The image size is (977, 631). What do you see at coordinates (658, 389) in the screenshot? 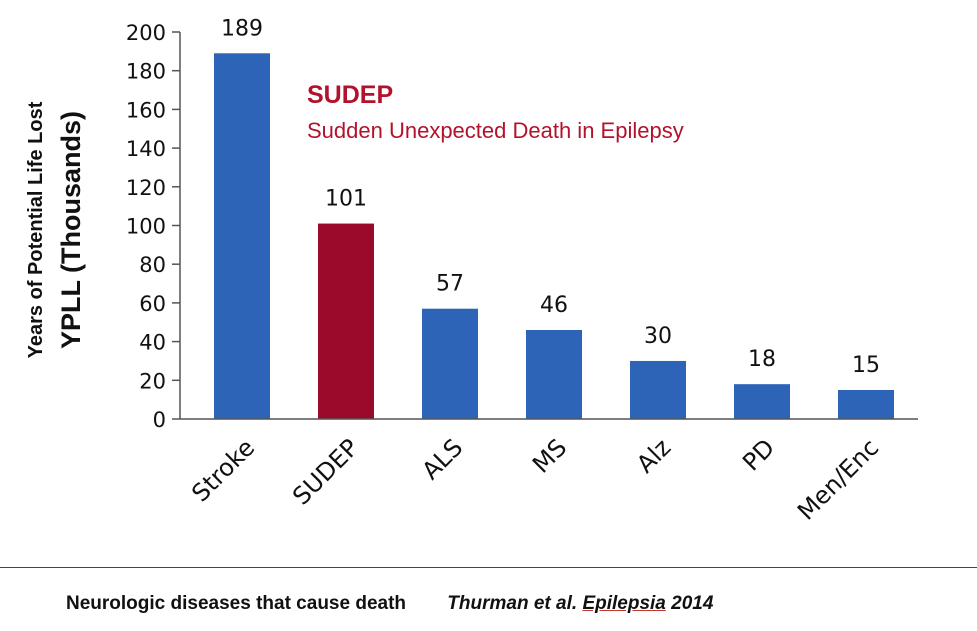
I see `bar-alz` at bounding box center [658, 389].